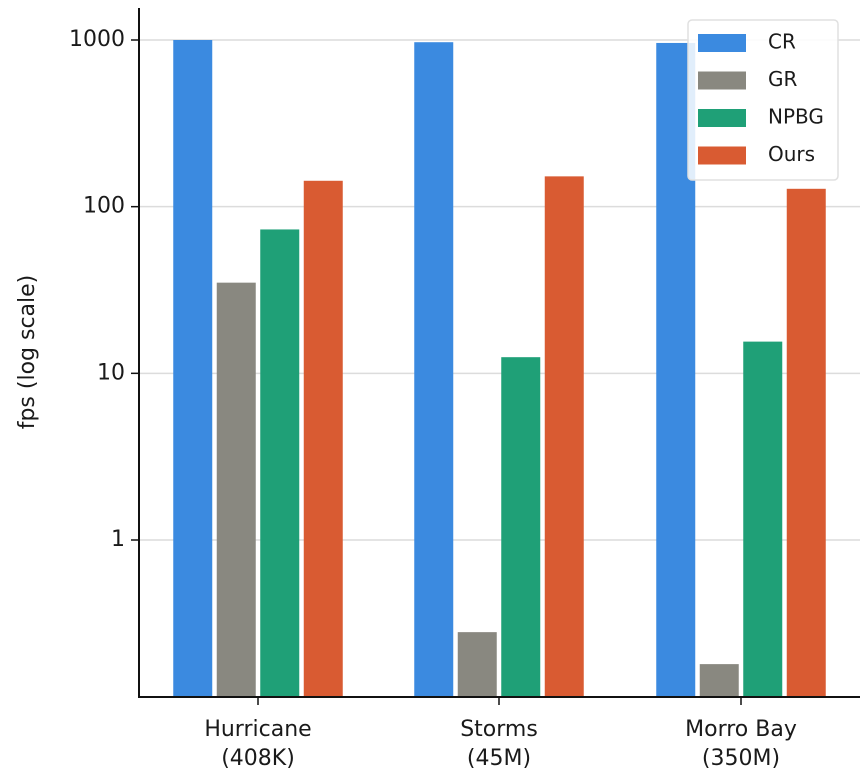 The width and height of the screenshot is (860, 773). I want to click on legend-swatch-cr, so click(722, 43).